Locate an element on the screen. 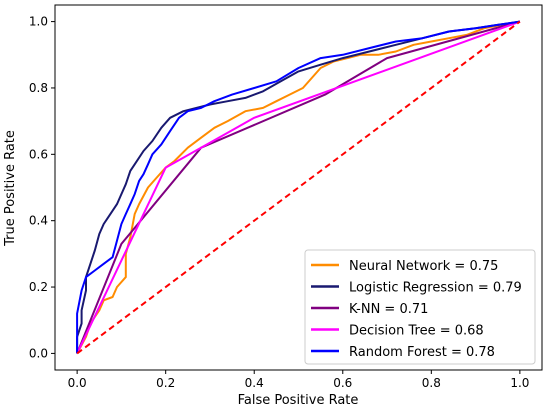 The image size is (550, 412). x-tick-label: 0.2 is located at coordinates (165, 383).